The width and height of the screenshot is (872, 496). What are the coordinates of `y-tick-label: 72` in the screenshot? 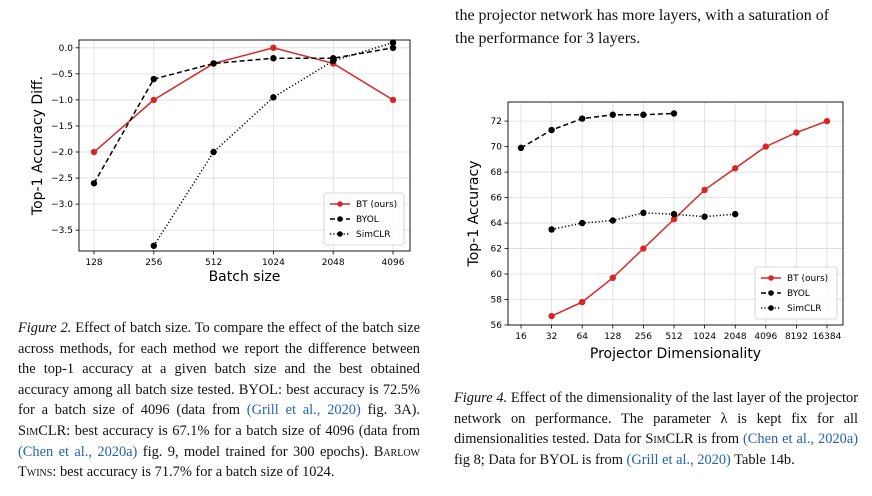 It's located at (496, 122).